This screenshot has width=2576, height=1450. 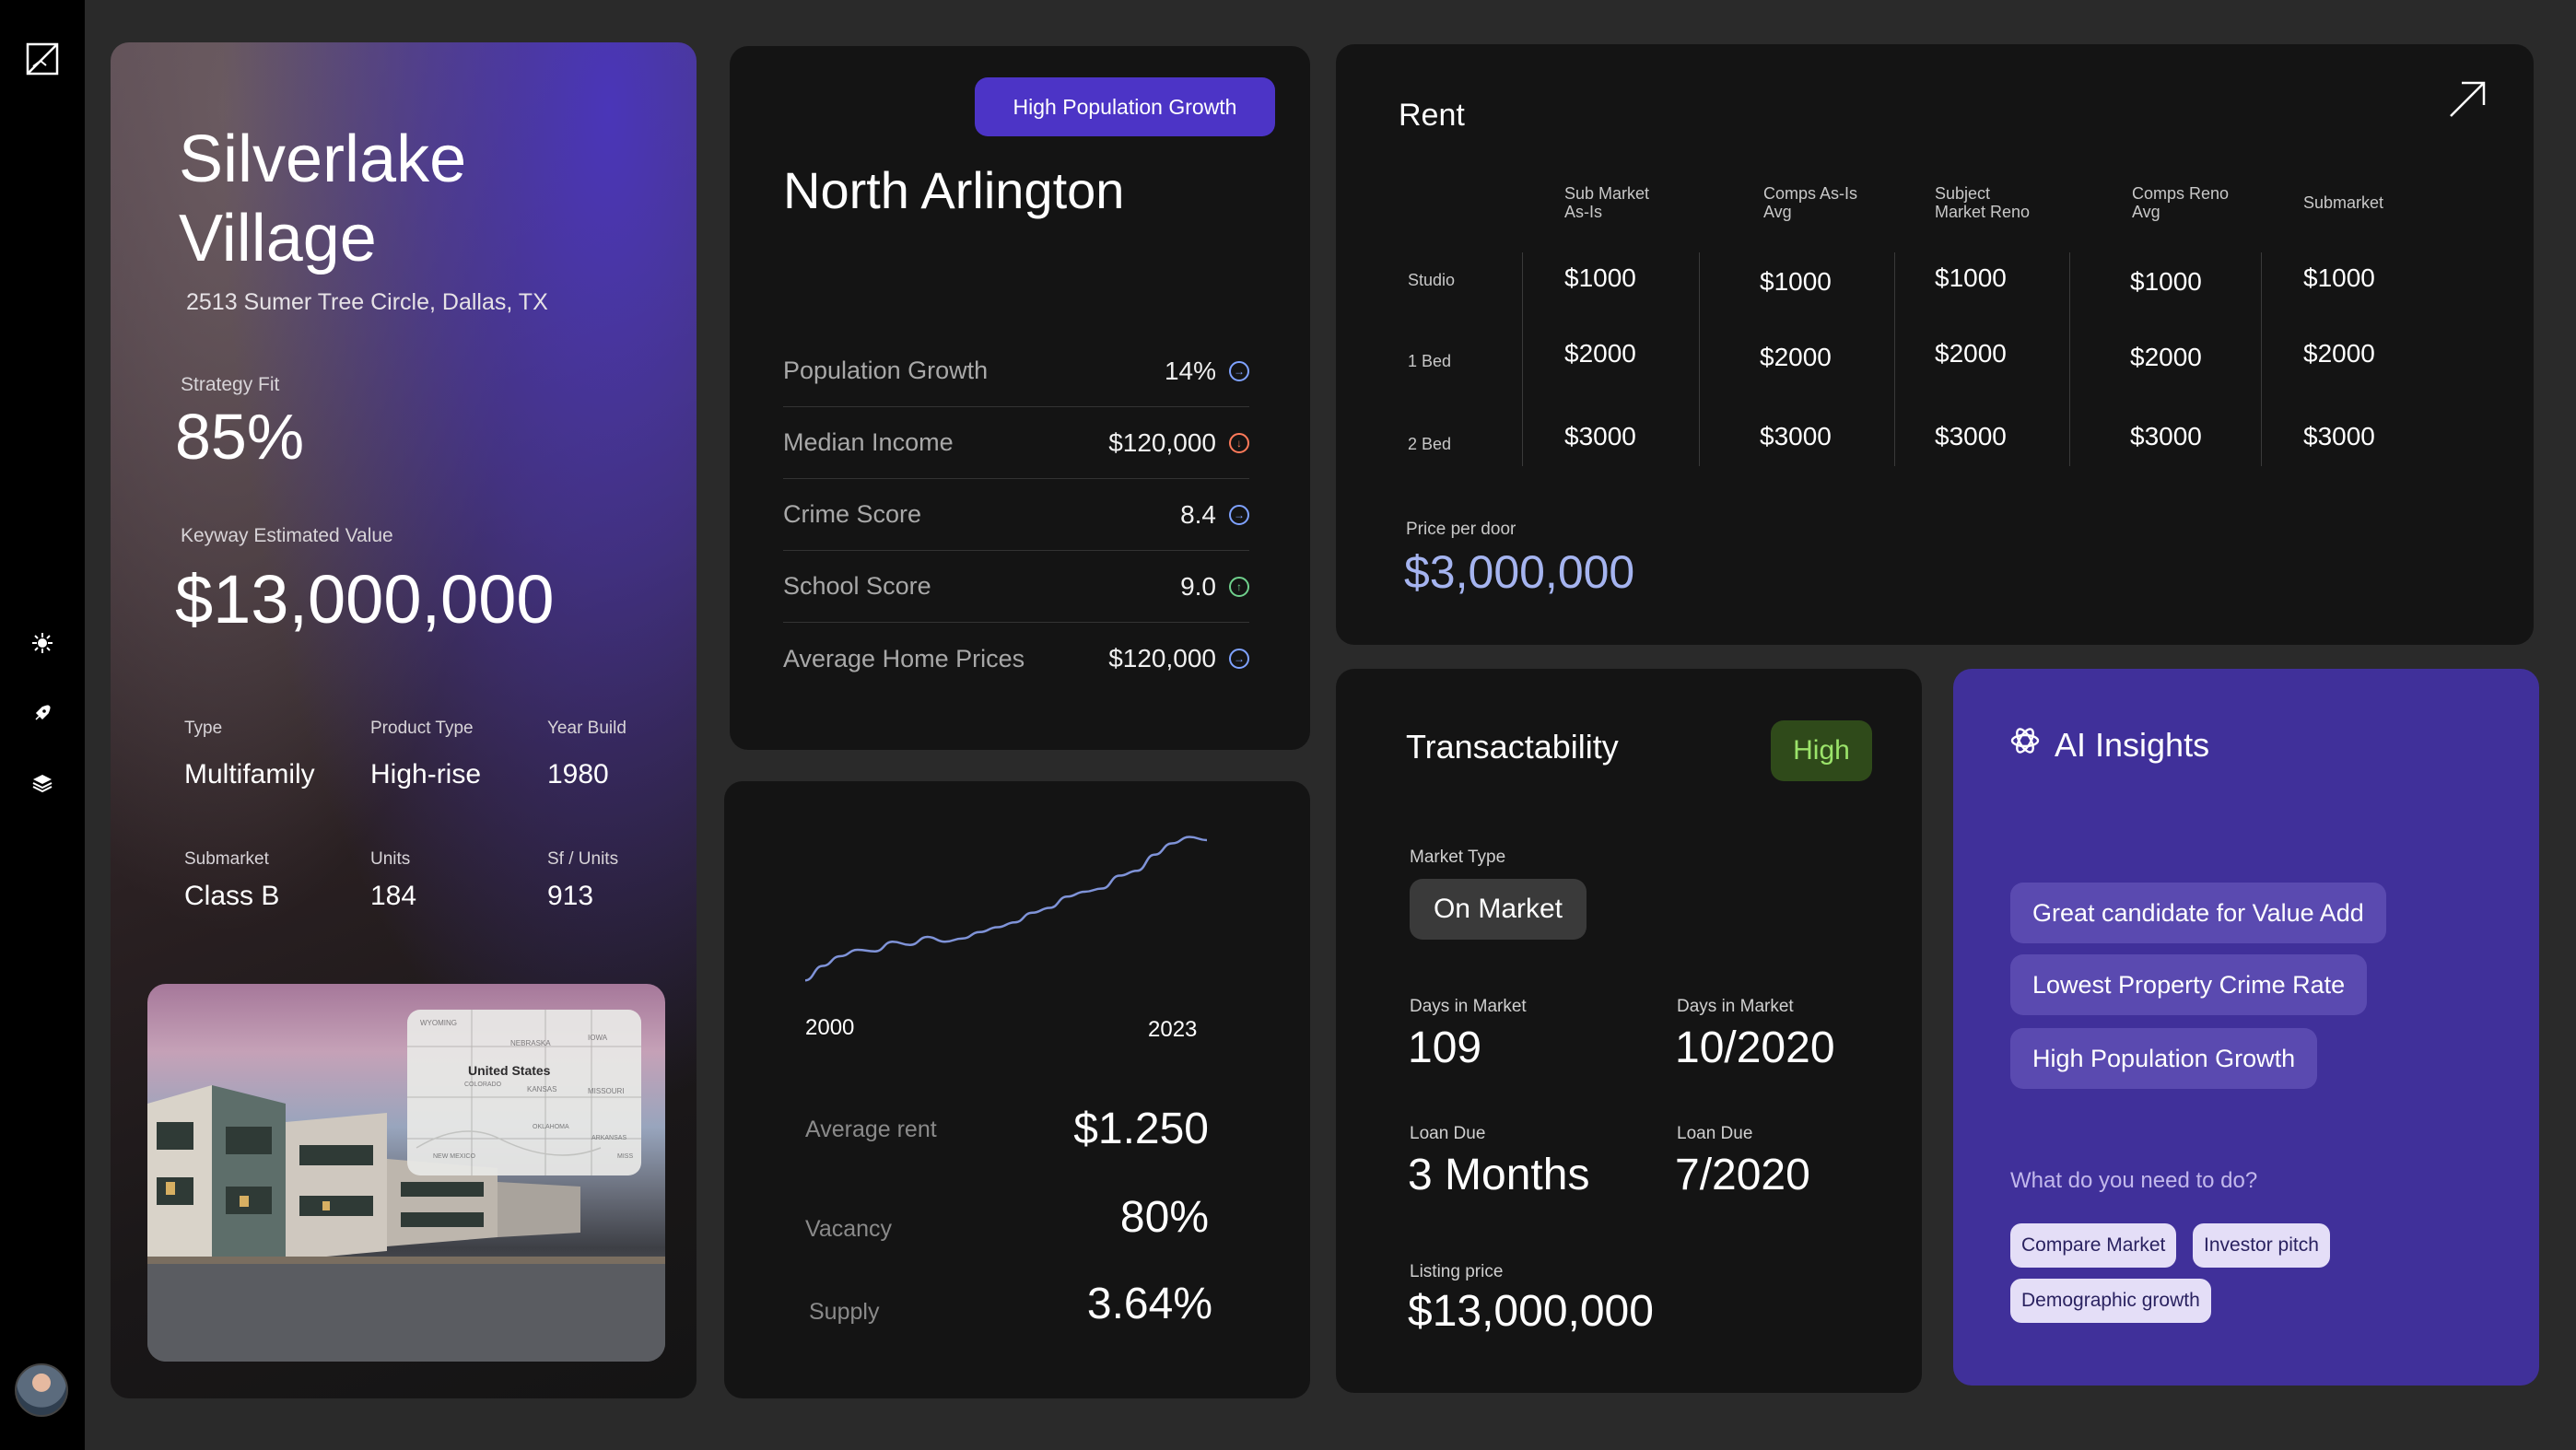 I want to click on detail-label-type: Type, so click(x=203, y=729).